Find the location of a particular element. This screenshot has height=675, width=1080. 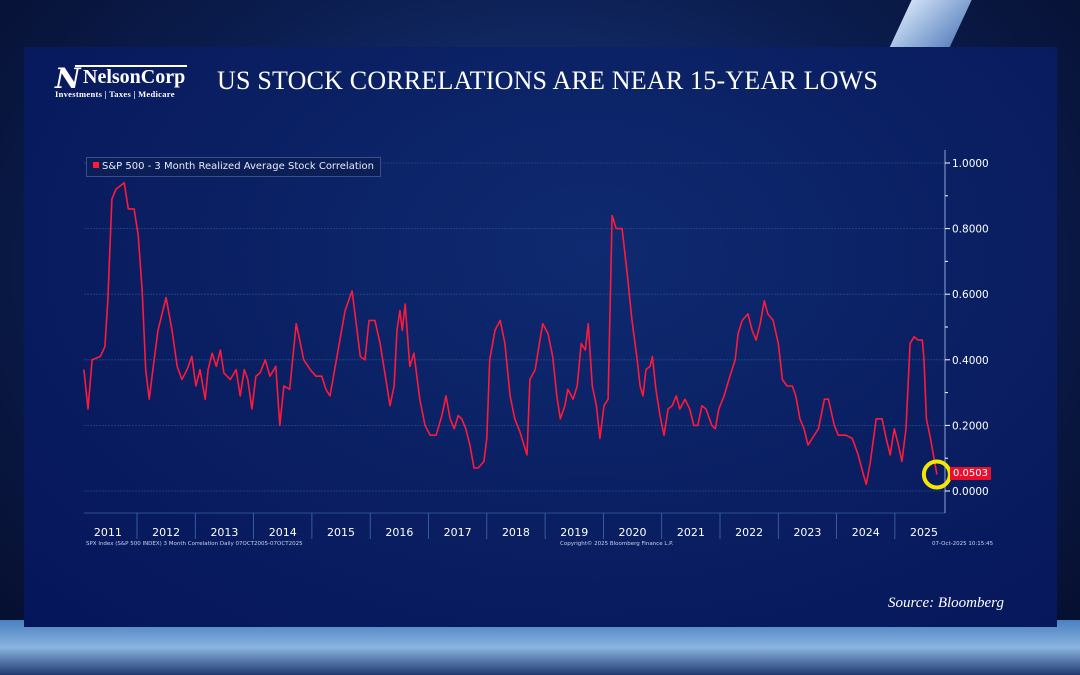

y-tick-label: 1.0000 is located at coordinates (970, 164).